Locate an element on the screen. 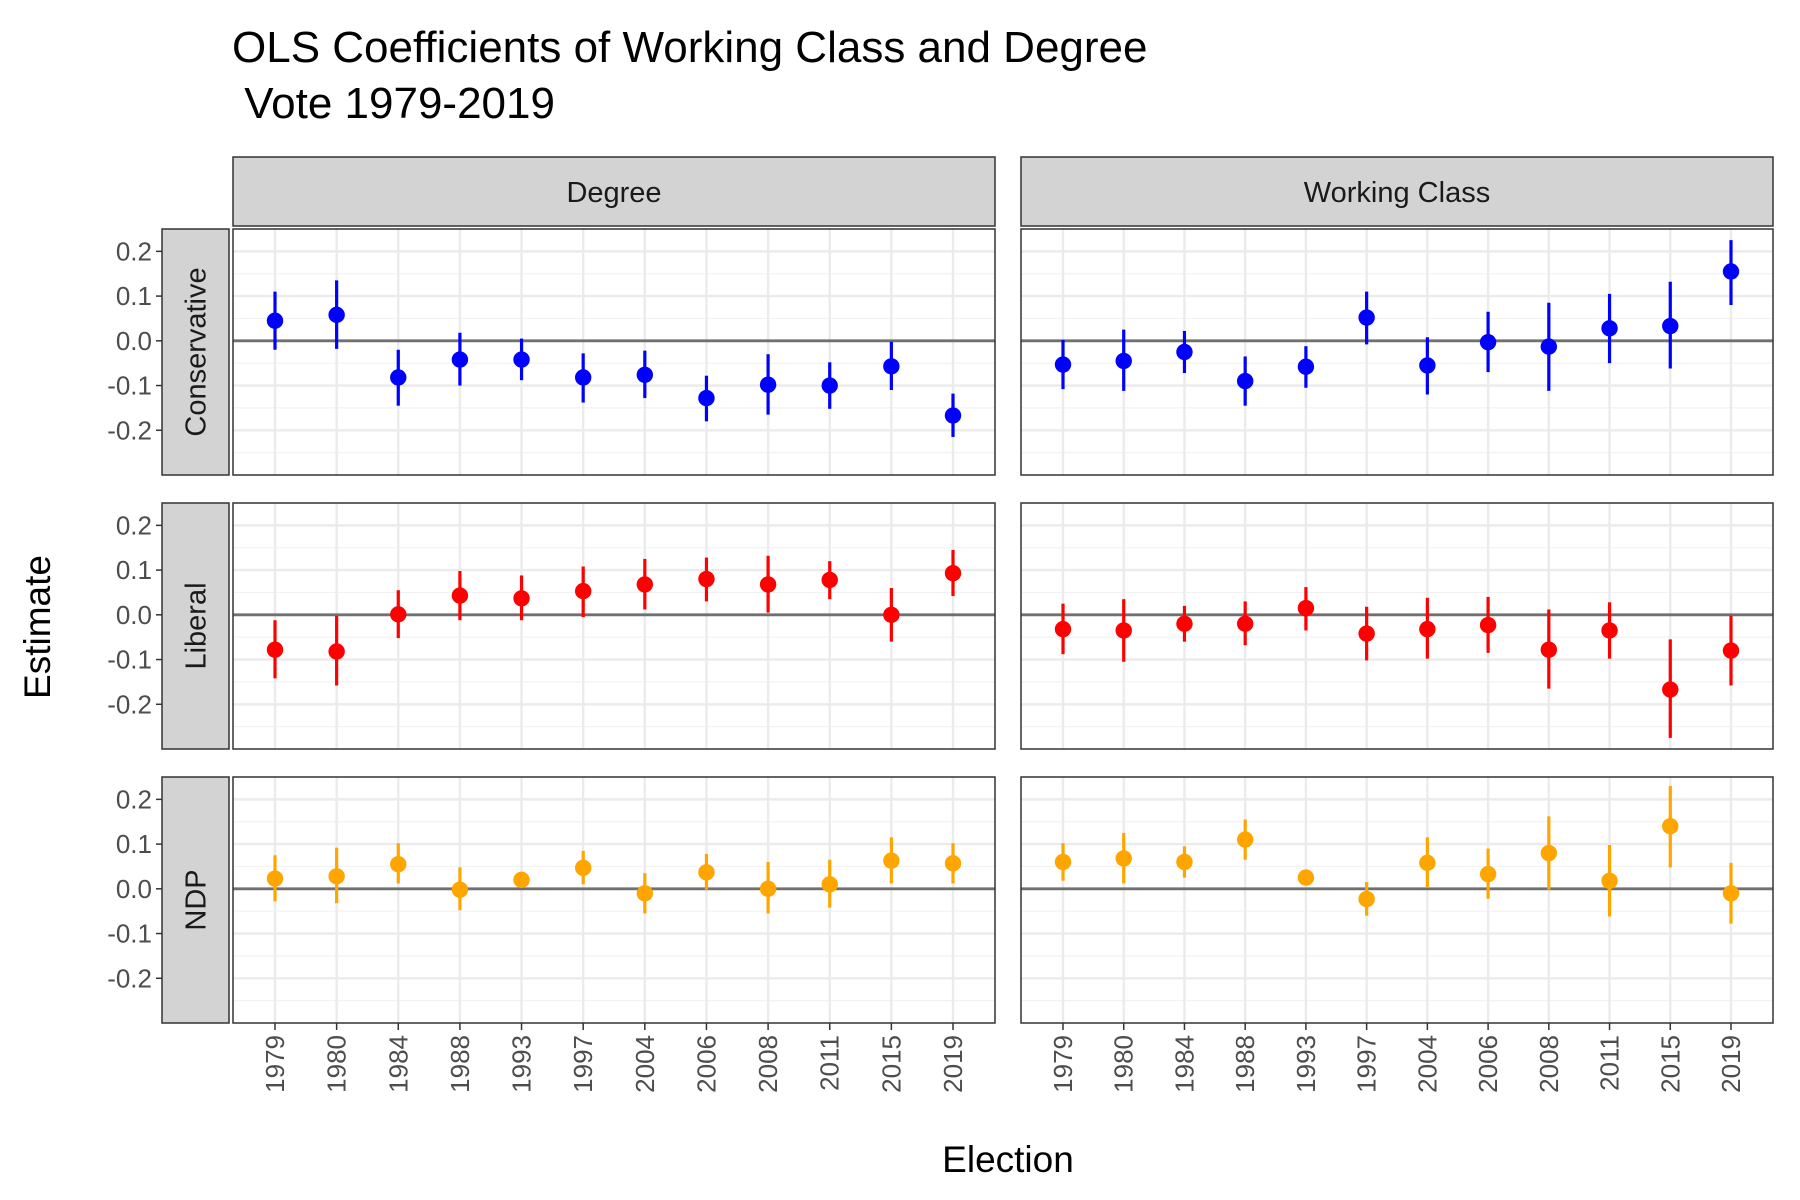 The image size is (1800, 1200). x-tick-label-1984: 1984 is located at coordinates (1184, 1064).